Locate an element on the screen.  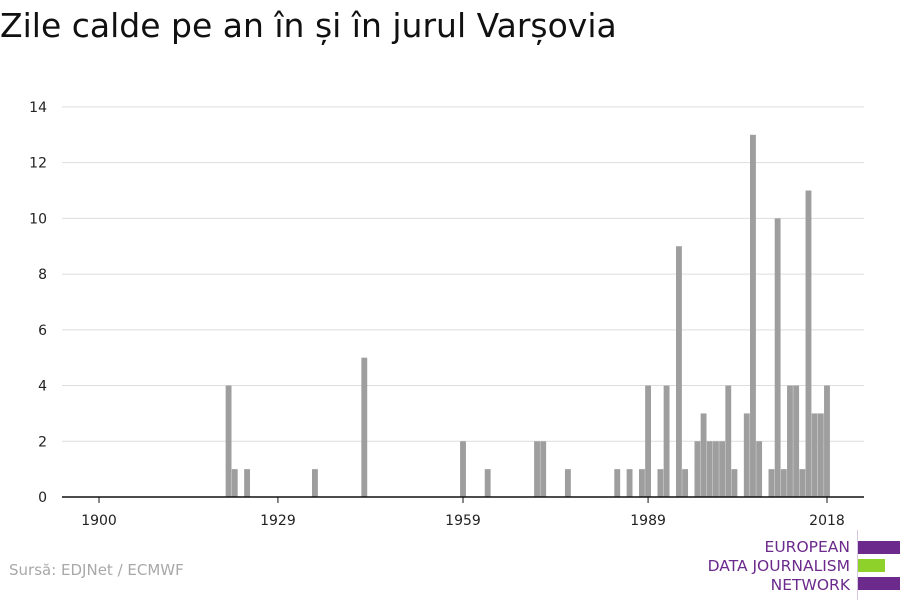
logo-divider is located at coordinates (857, 565).